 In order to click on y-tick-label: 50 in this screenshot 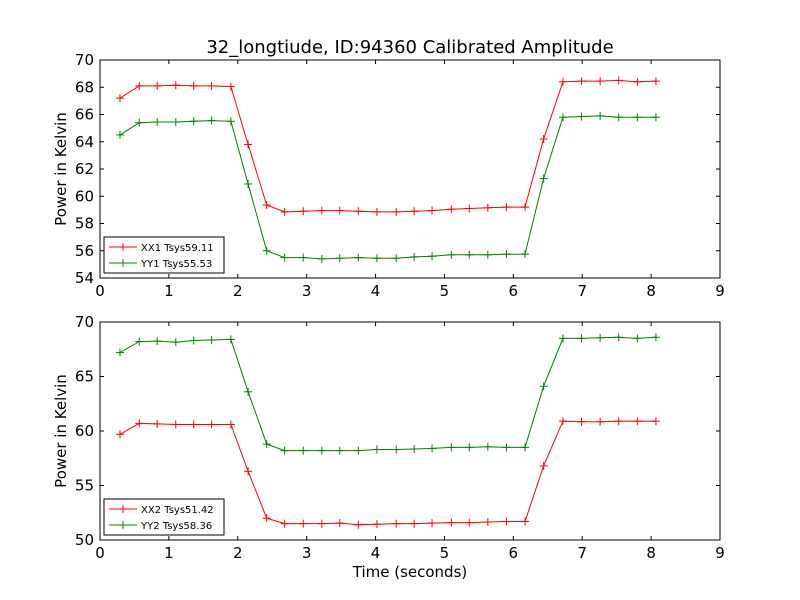, I will do `click(84, 540)`.